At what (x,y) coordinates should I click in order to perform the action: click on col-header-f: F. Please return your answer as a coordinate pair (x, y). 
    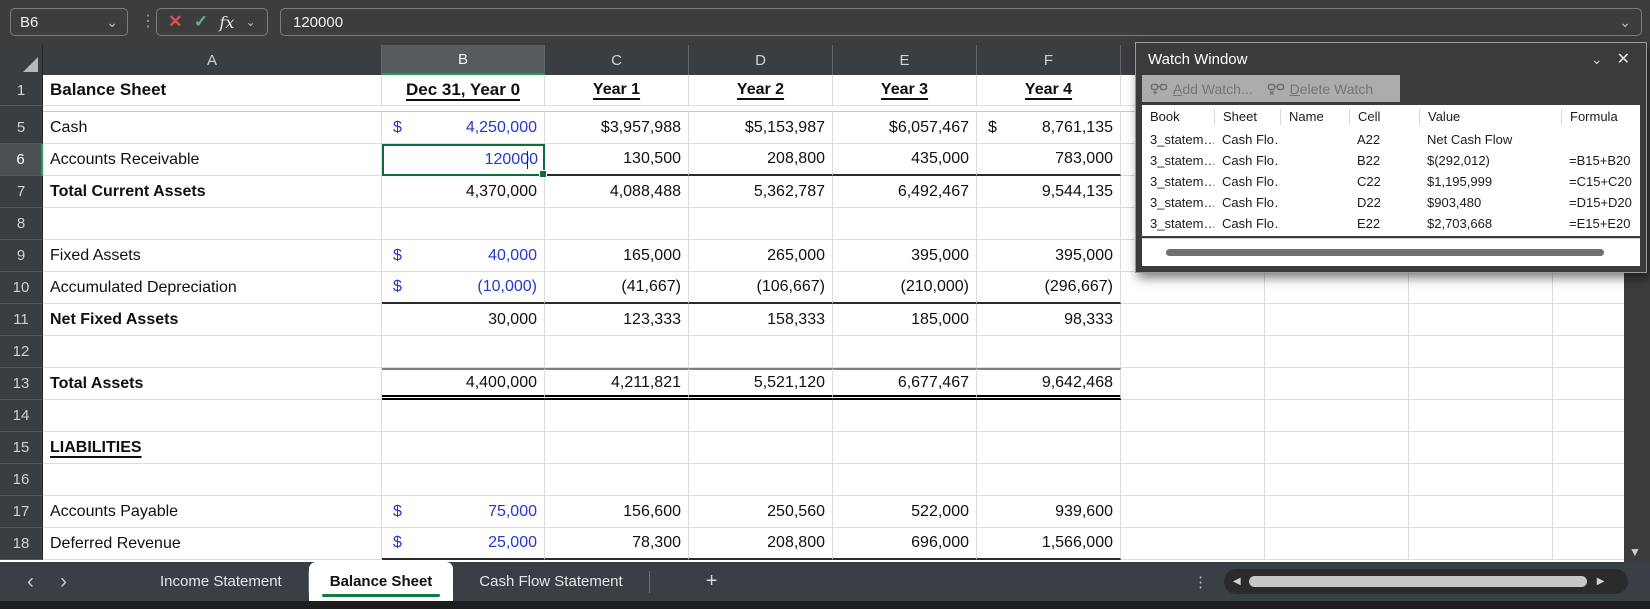
    Looking at the image, I should click on (1049, 60).